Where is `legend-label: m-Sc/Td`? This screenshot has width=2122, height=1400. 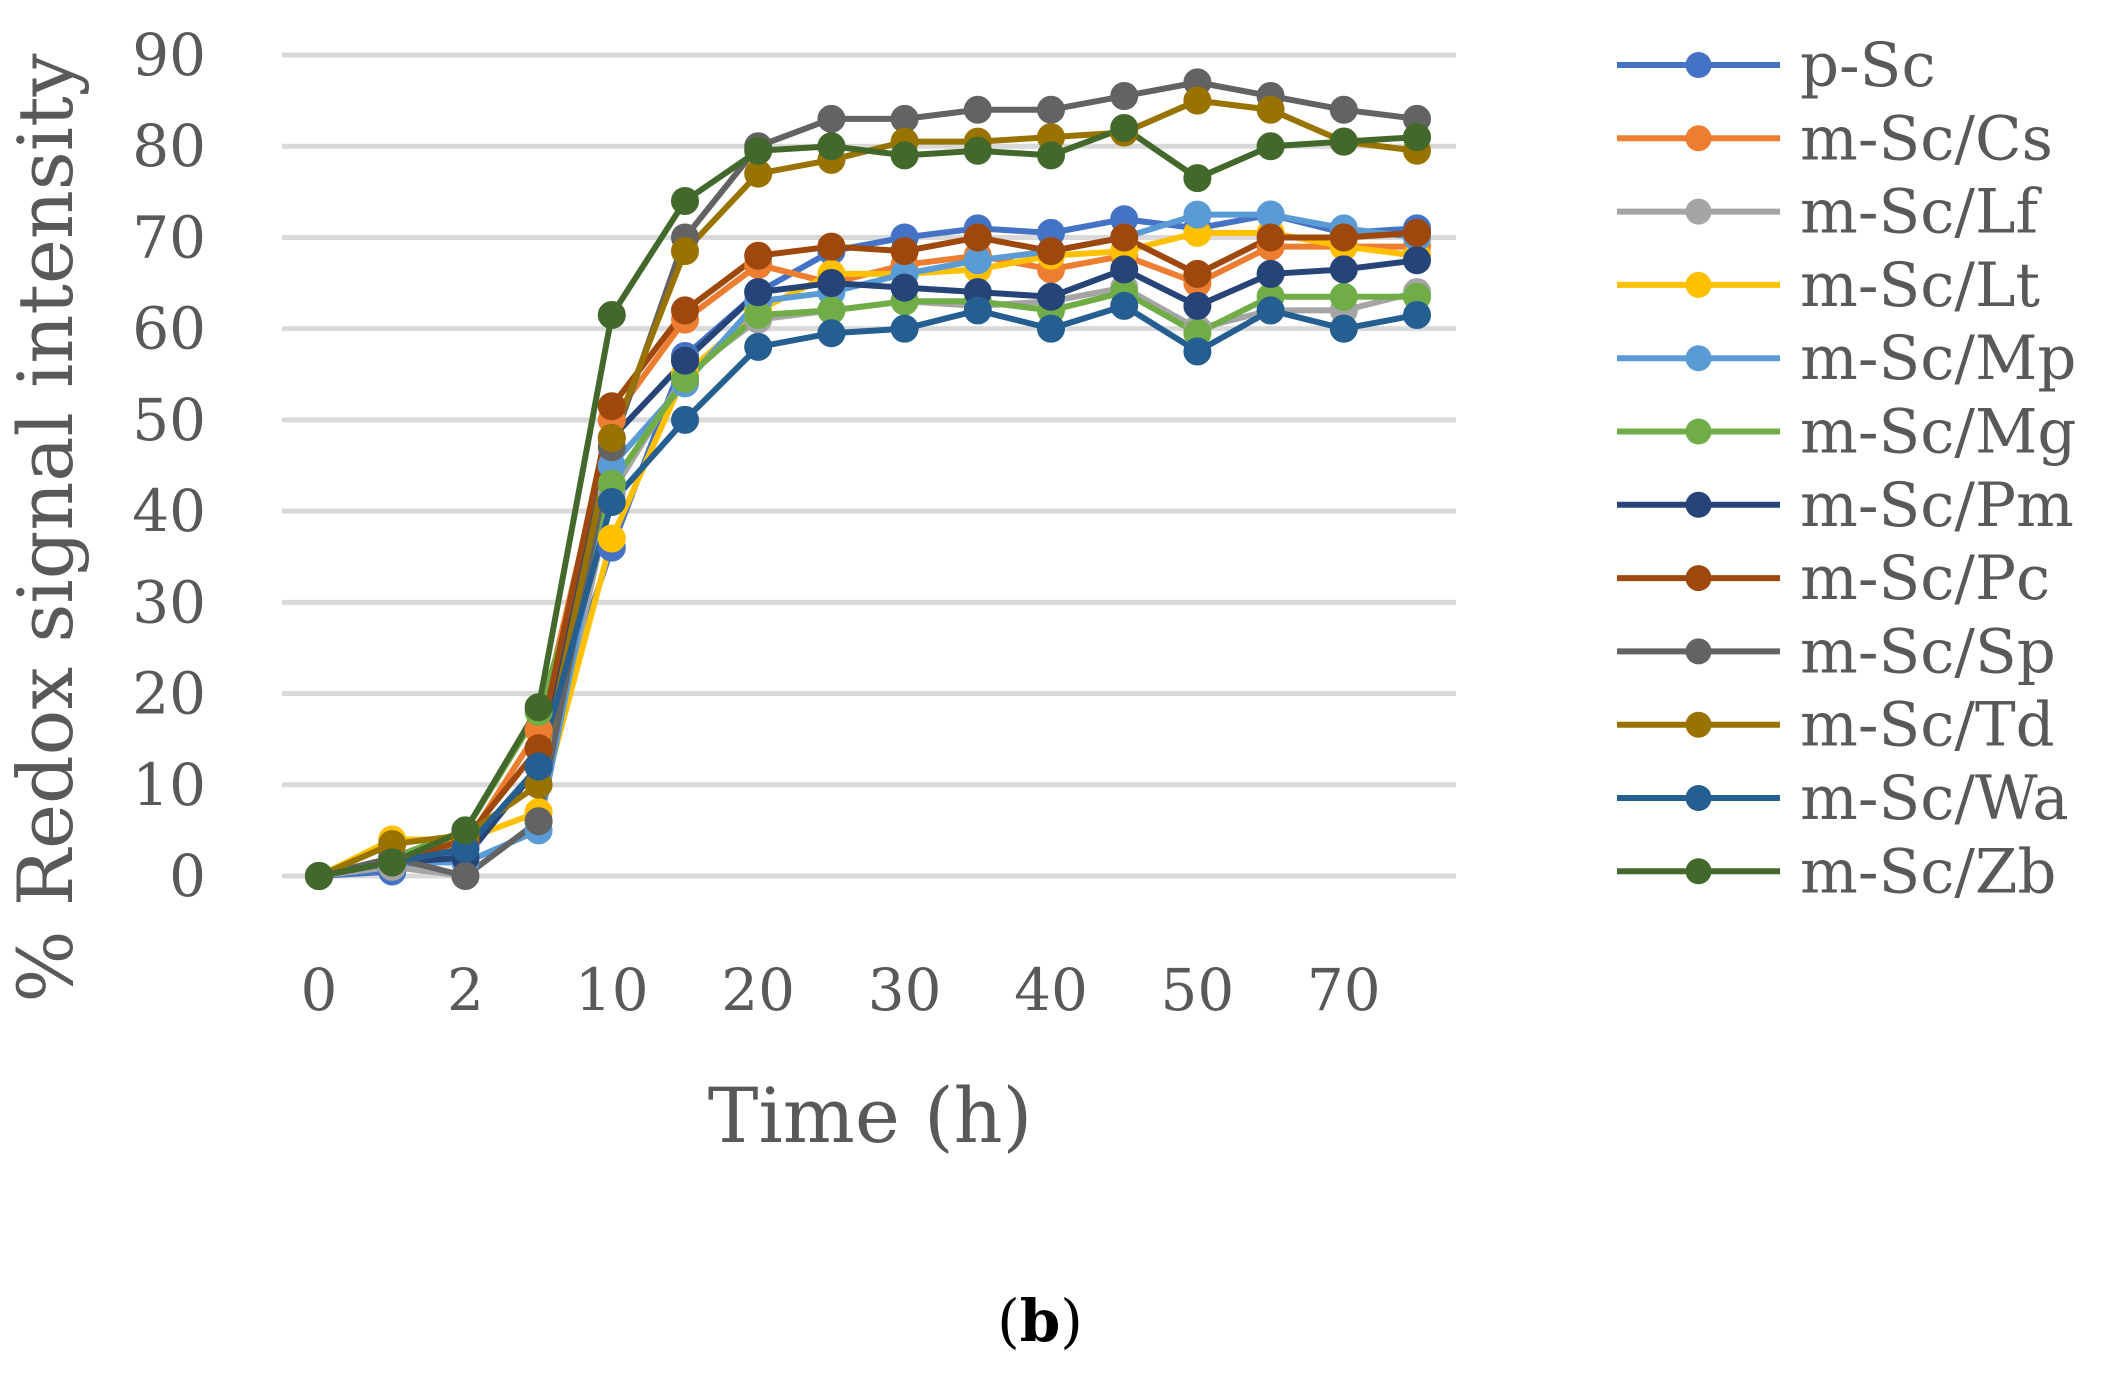
legend-label: m-Sc/Td is located at coordinates (1927, 725).